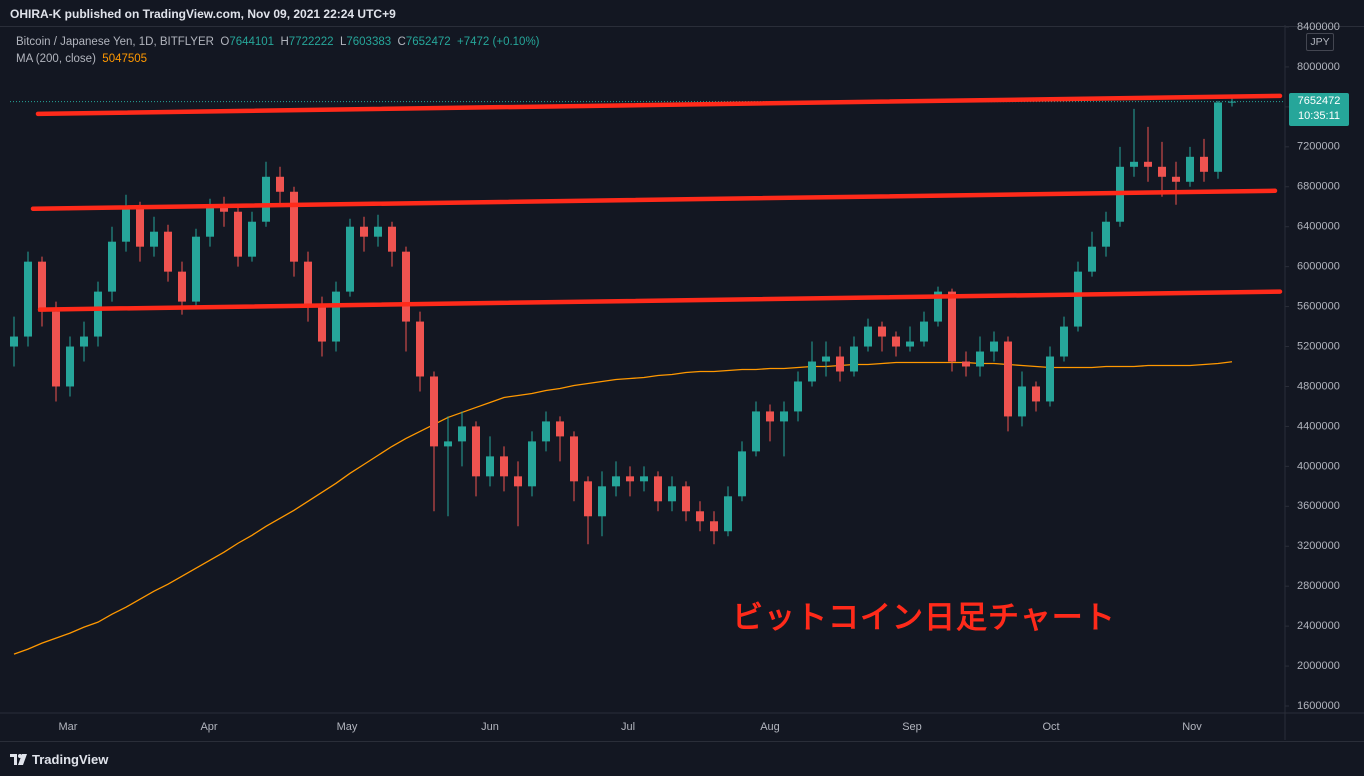 This screenshot has width=1364, height=776. I want to click on change: +7472 (+0.10%), so click(498, 42).